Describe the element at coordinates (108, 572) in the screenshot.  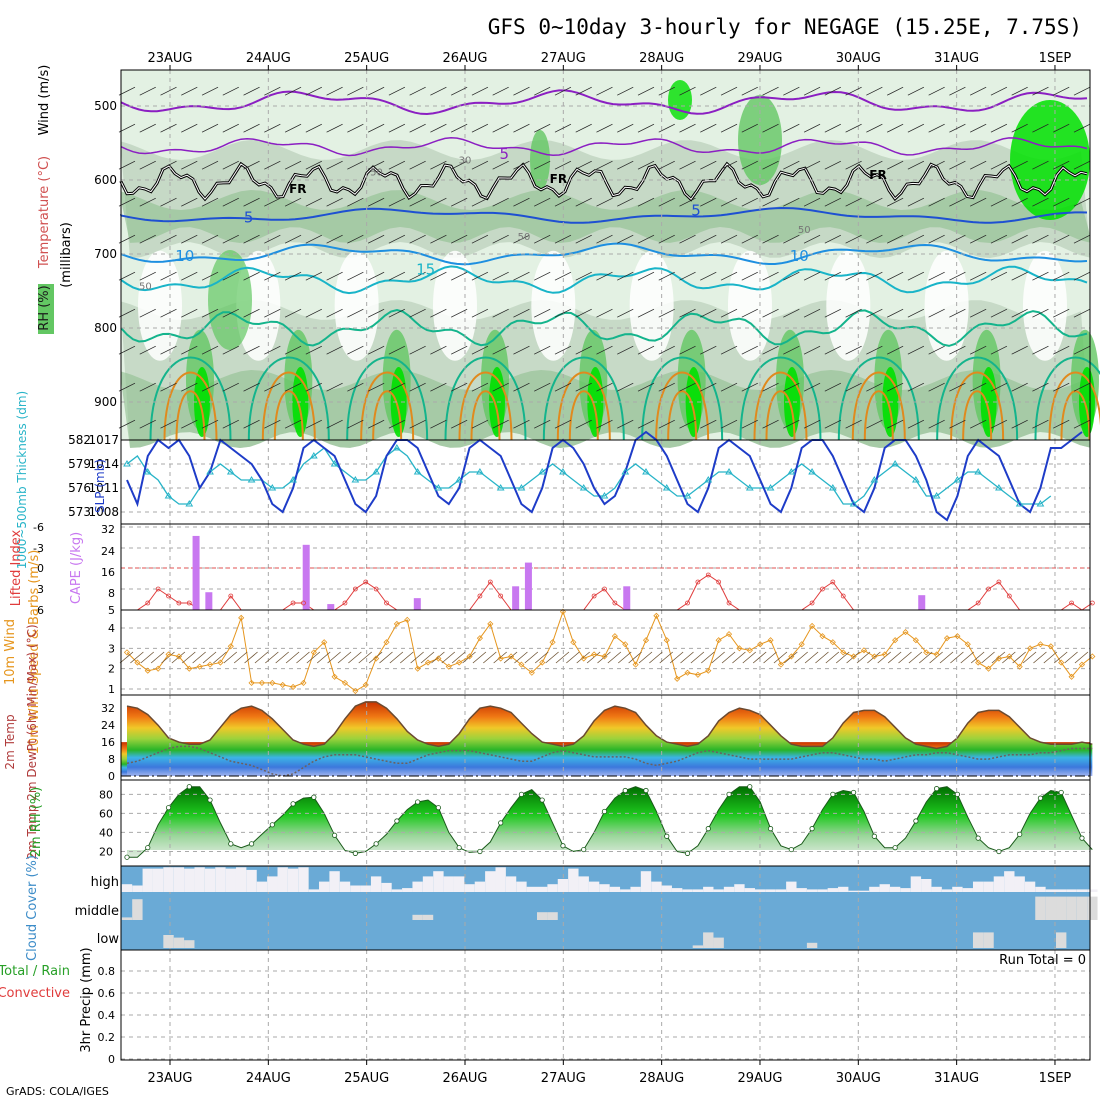
I see `cape-tick-label: 16` at that location.